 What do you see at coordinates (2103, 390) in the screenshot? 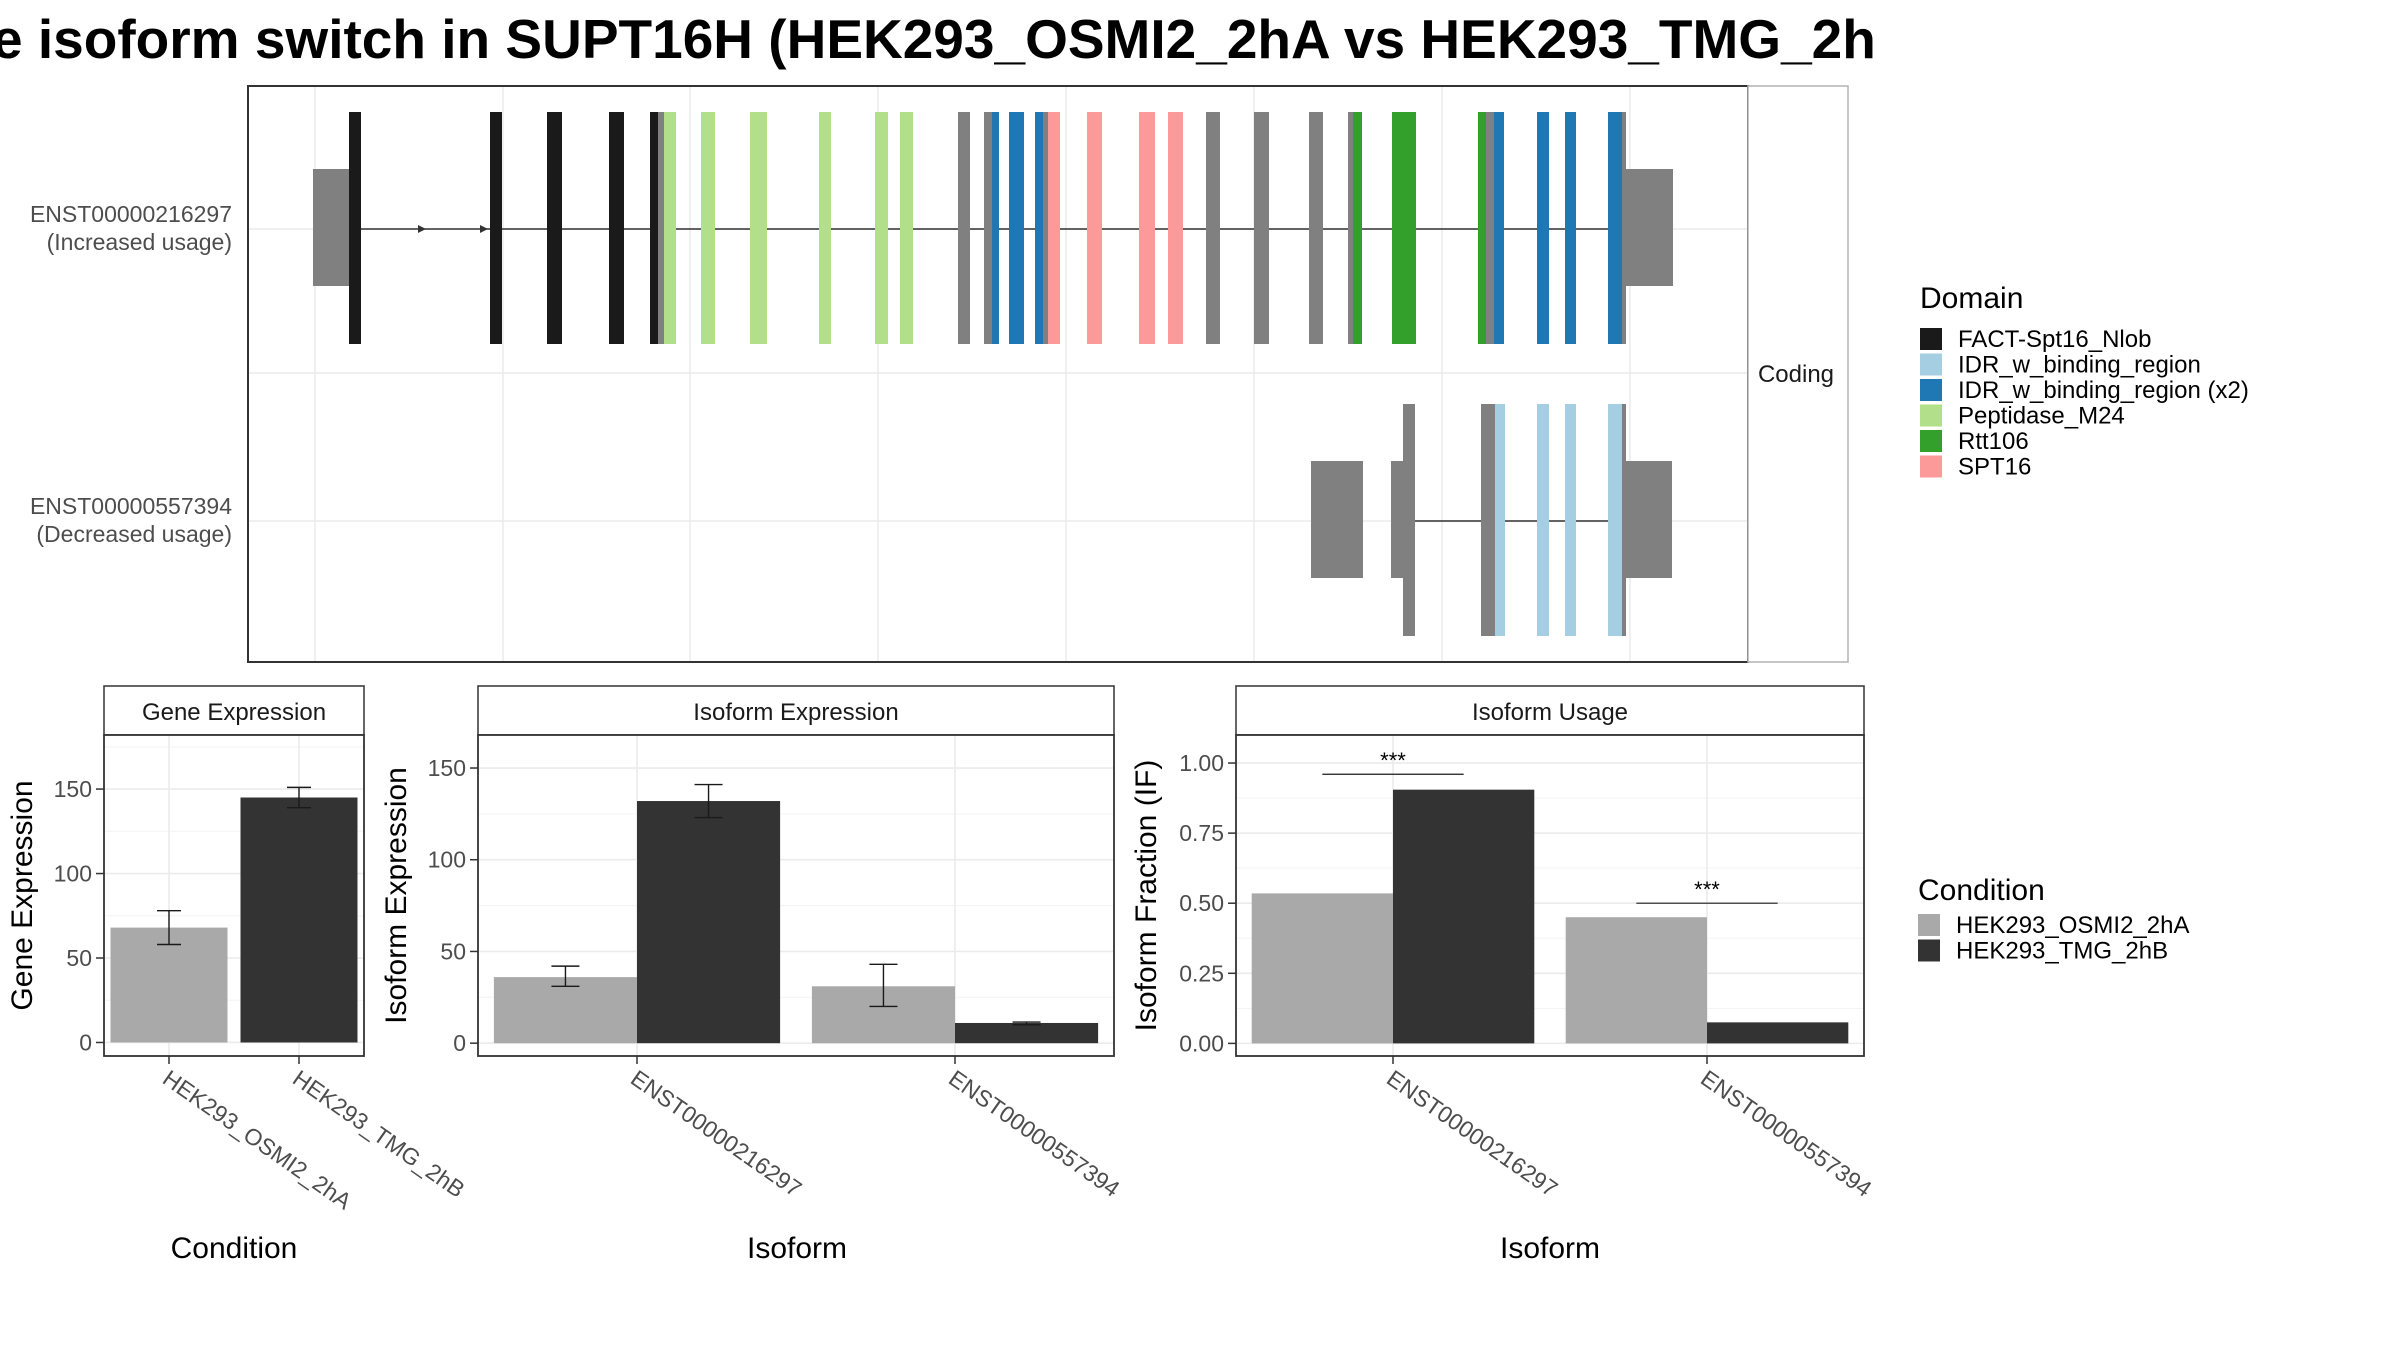
I see `domain-legend-label: IDR_w_binding_region (x2)` at bounding box center [2103, 390].